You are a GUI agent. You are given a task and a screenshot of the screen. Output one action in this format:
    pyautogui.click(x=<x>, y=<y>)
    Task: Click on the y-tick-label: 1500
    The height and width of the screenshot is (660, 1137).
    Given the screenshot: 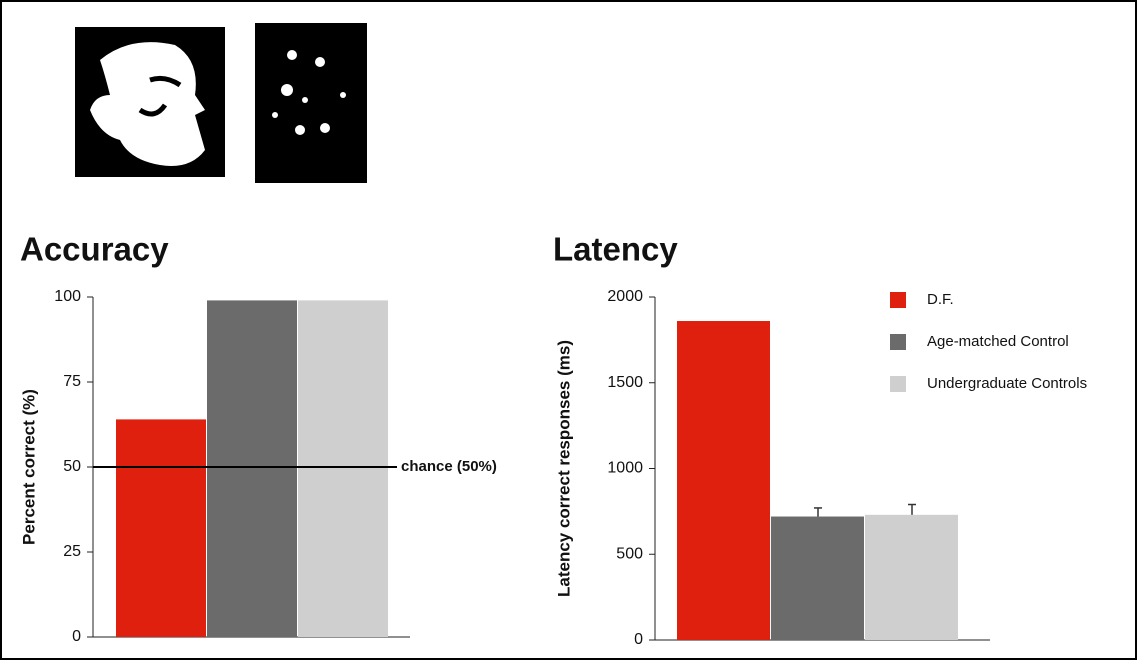 What is the action you would take?
    pyautogui.click(x=625, y=382)
    